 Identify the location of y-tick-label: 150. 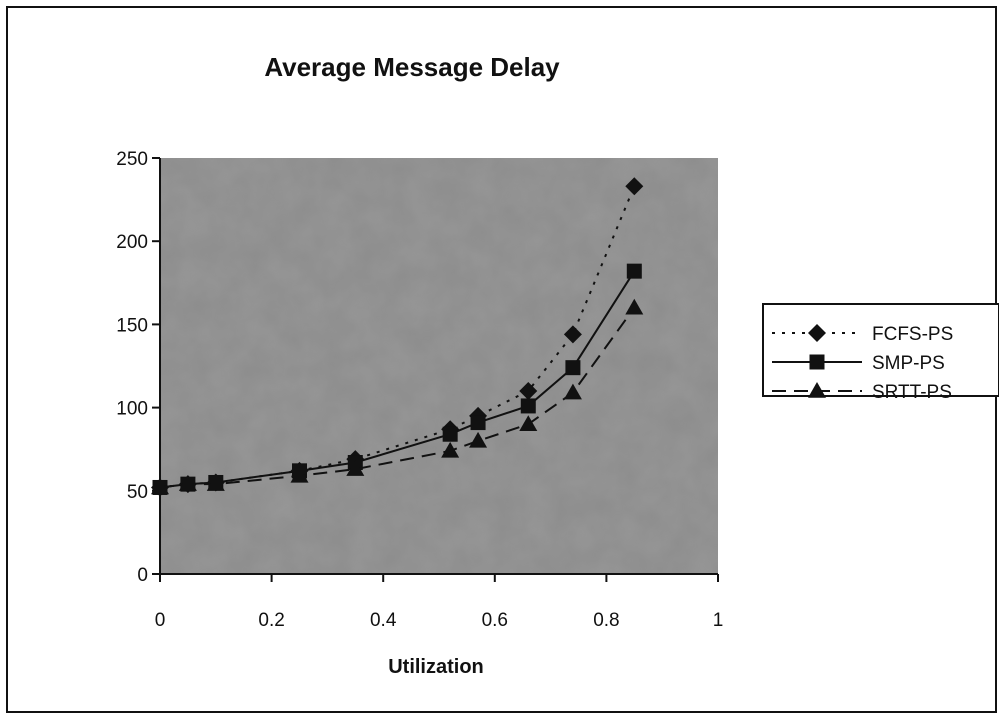
(132, 325).